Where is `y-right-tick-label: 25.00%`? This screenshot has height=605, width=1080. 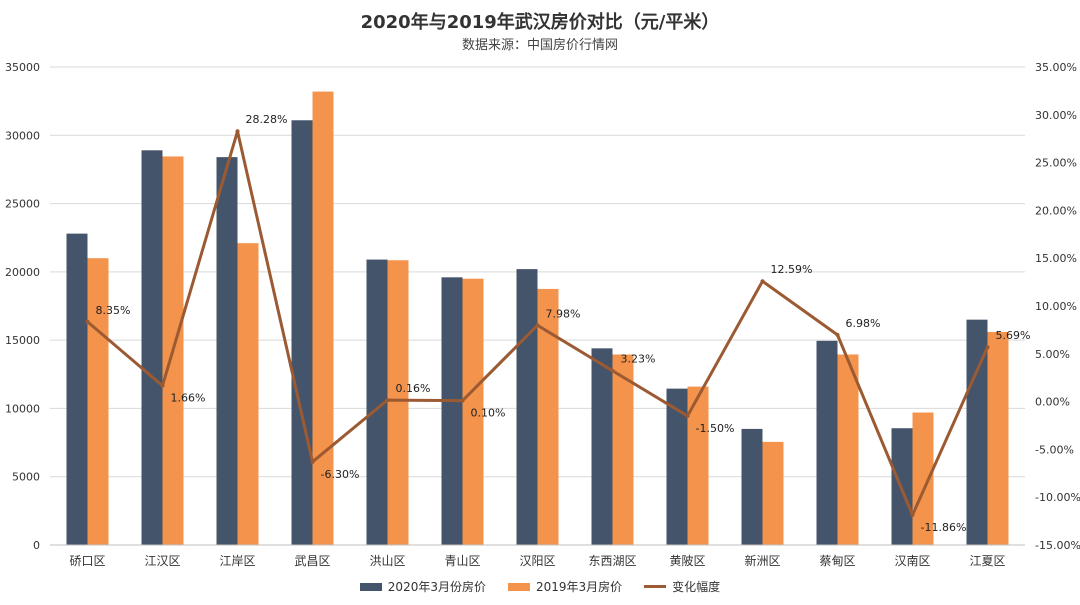
y-right-tick-label: 25.00% is located at coordinates (1056, 163).